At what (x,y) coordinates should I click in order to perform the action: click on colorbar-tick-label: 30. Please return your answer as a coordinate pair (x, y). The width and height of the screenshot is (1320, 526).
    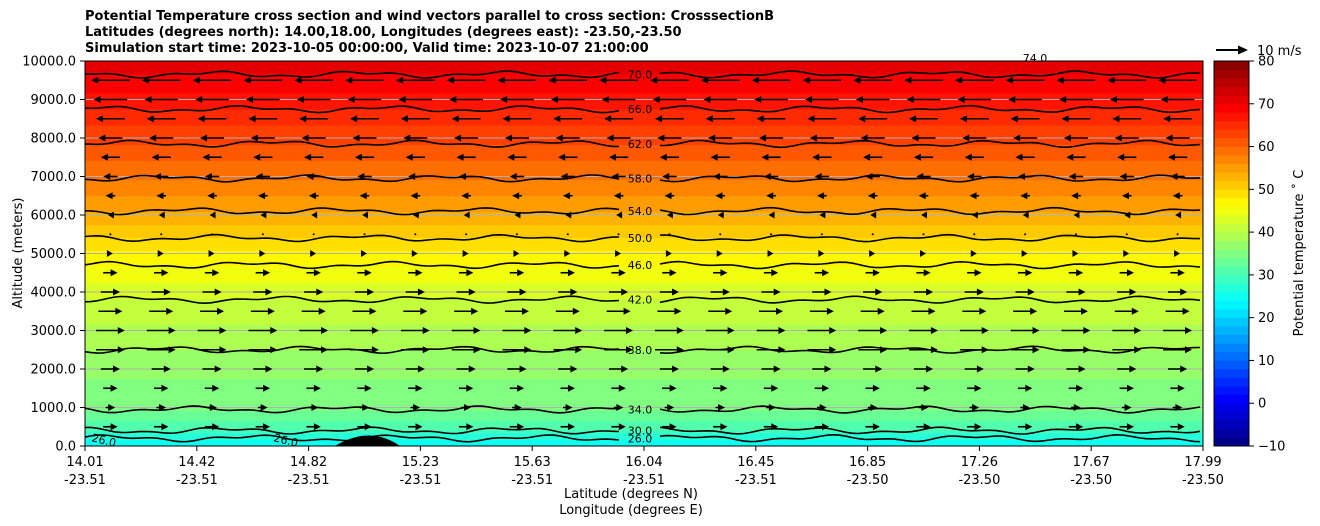
    Looking at the image, I should click on (1266, 275).